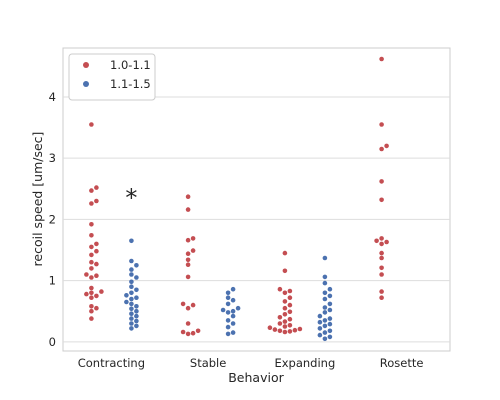  Describe the element at coordinates (52, 219) in the screenshot. I see `y-tick-labels: 0 1 2 3 4` at that location.